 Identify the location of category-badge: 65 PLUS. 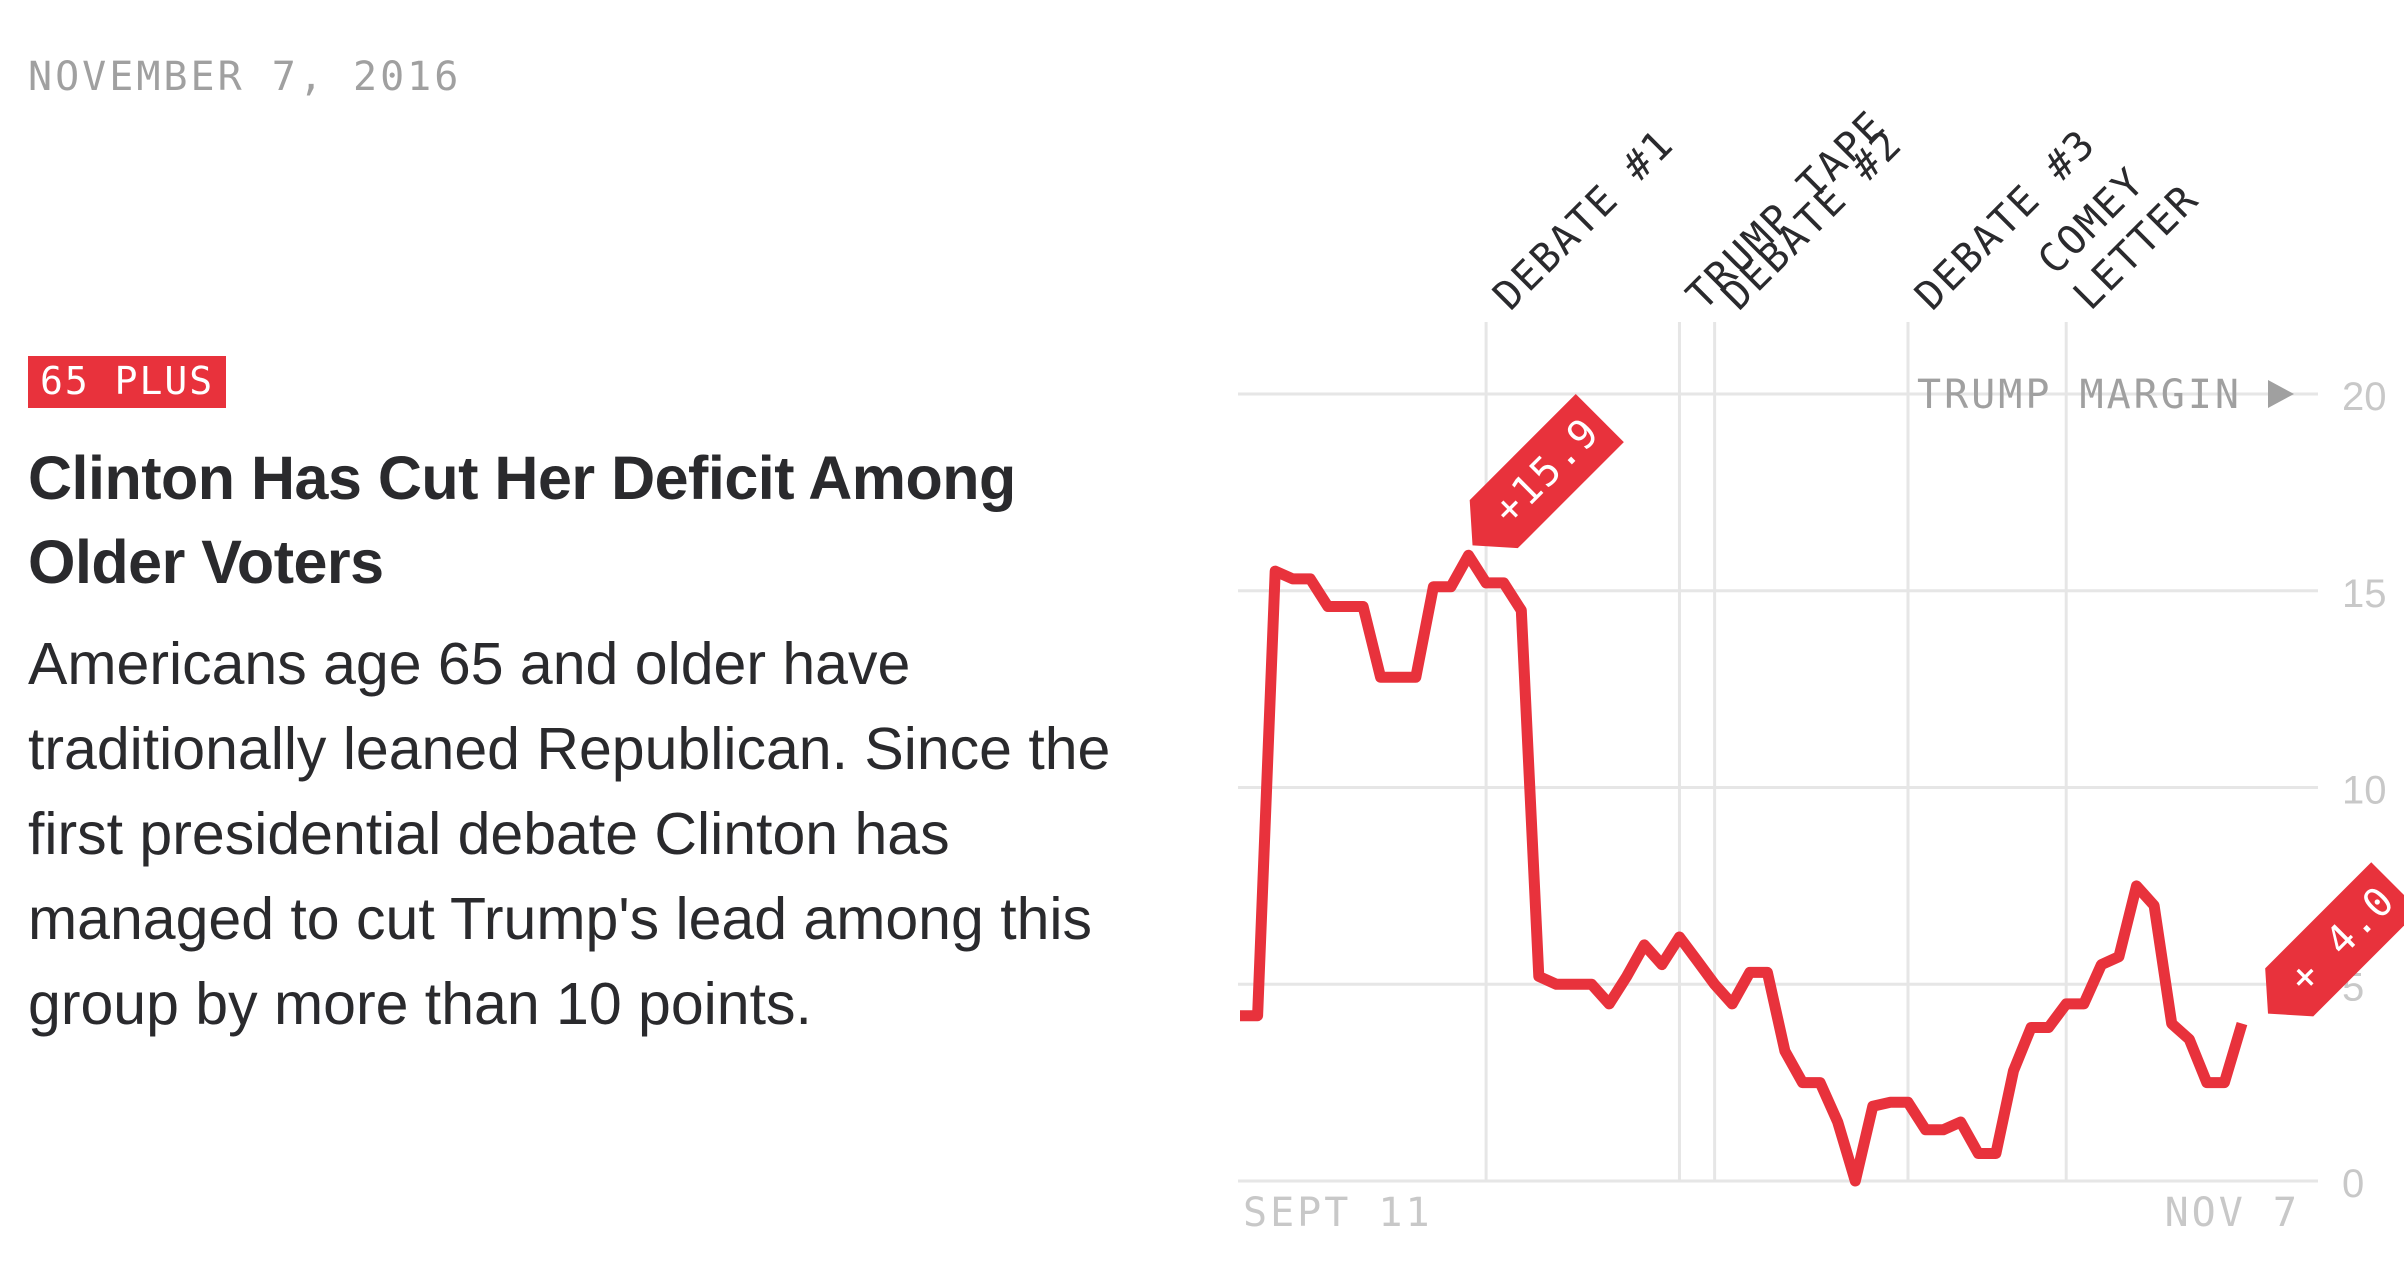
(127, 382).